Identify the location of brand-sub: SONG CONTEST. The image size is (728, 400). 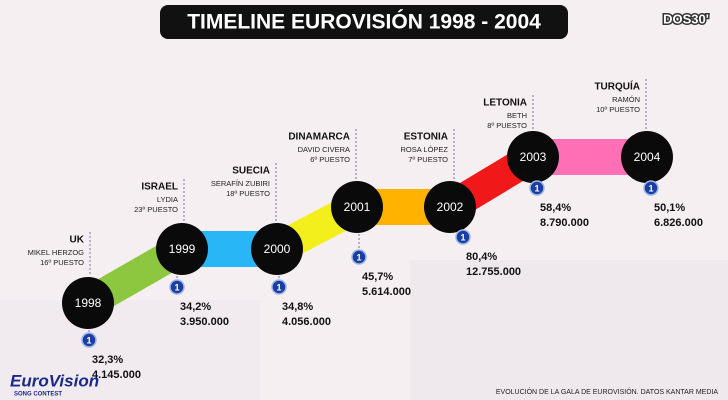
(38, 395).